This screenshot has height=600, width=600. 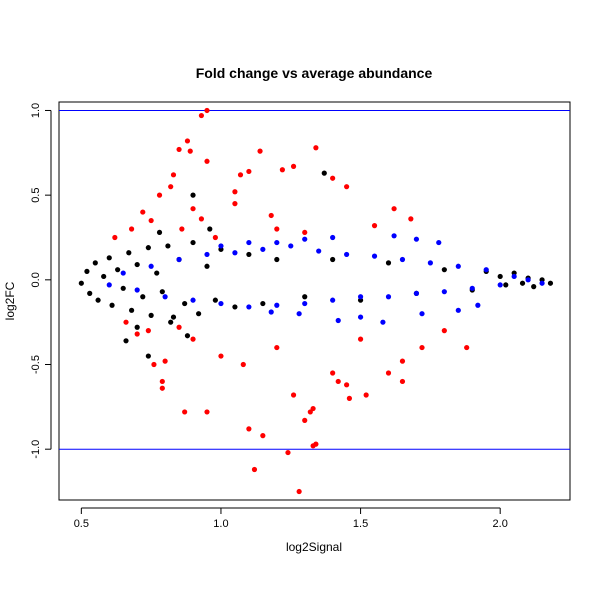 I want to click on y-axis-label: log2FC, so click(x=10, y=300).